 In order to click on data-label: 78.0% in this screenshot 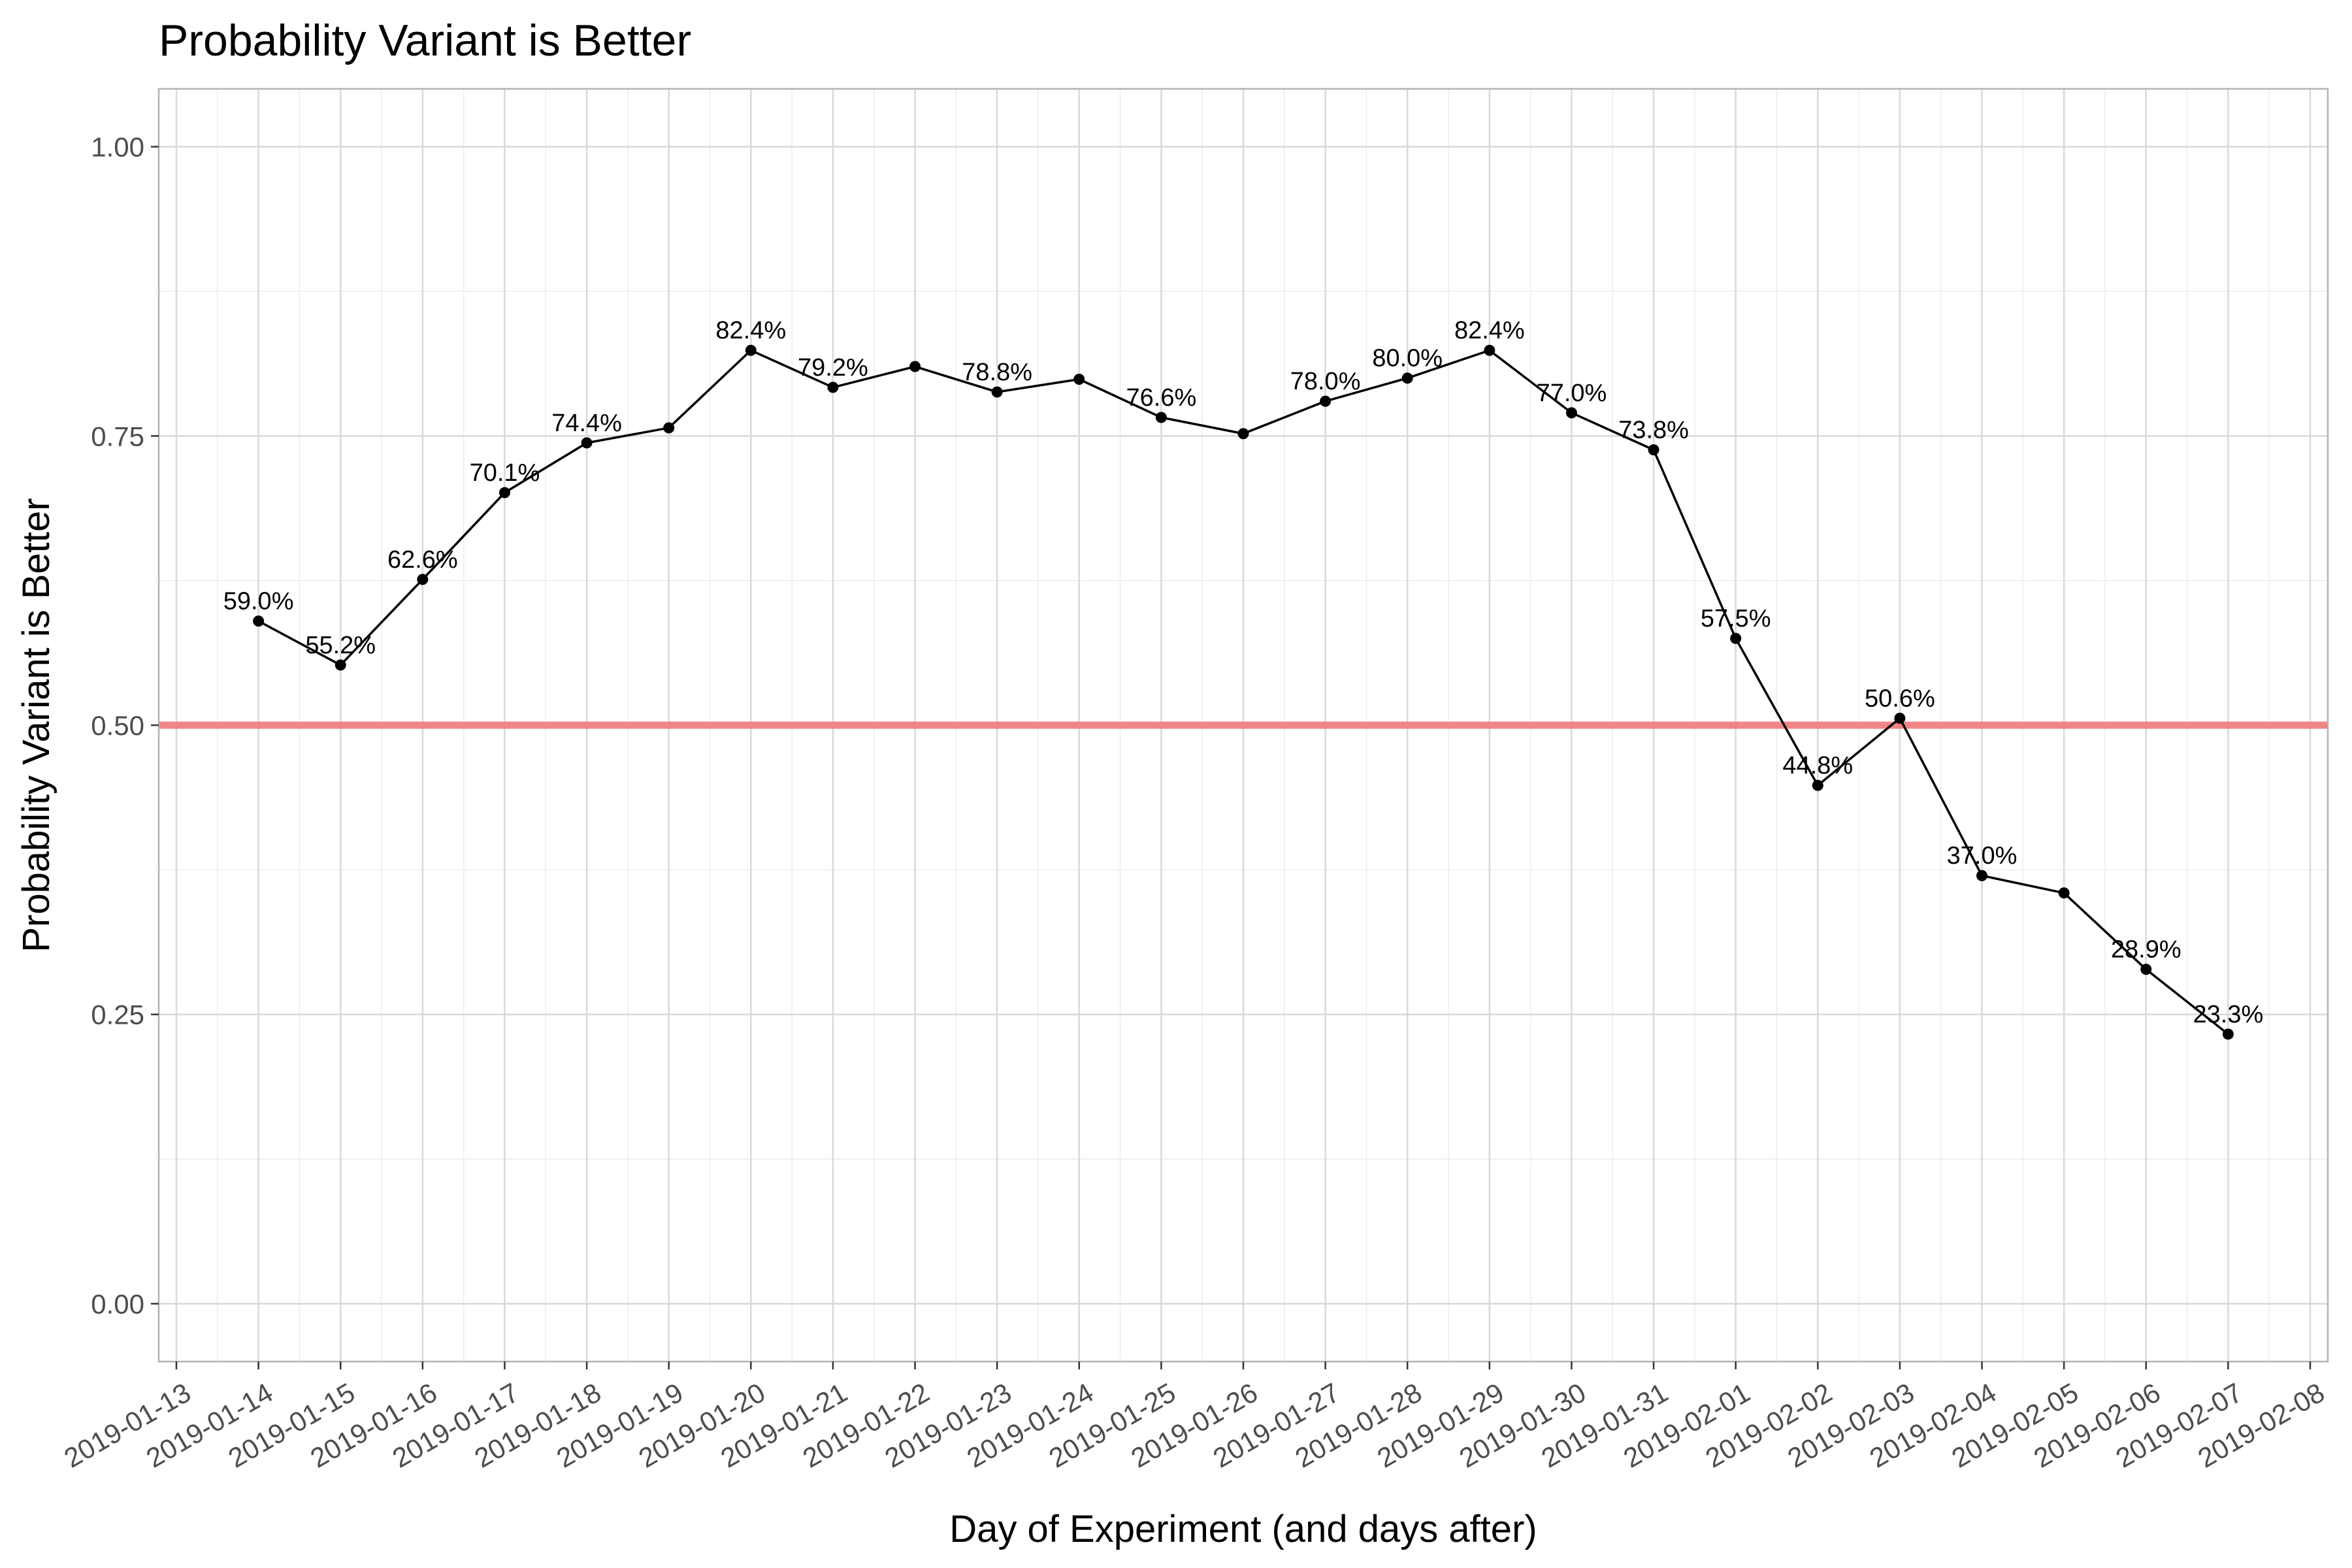, I will do `click(1325, 381)`.